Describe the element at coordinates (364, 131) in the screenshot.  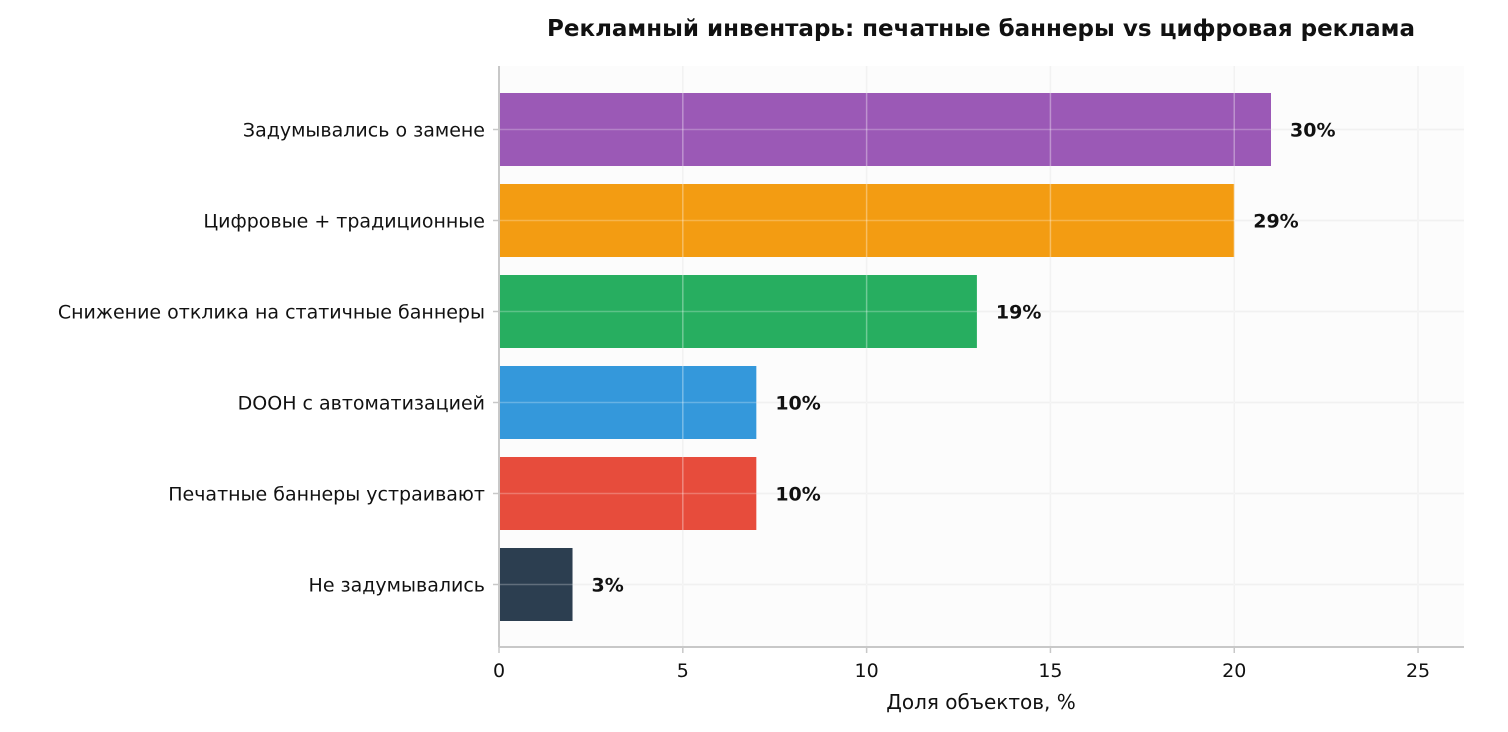
I see `y-tick-label: Задумывались о замене` at that location.